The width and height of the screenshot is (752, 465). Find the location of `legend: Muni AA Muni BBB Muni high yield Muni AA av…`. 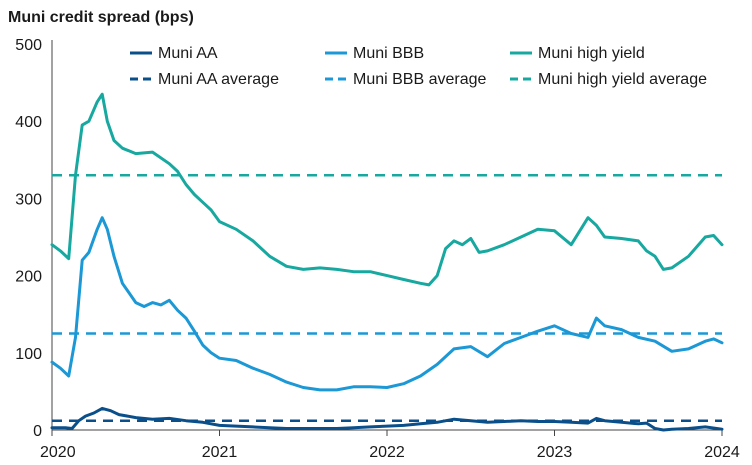

legend: Muni AA Muni BBB Muni high yield Muni AA av… is located at coordinates (418, 66).